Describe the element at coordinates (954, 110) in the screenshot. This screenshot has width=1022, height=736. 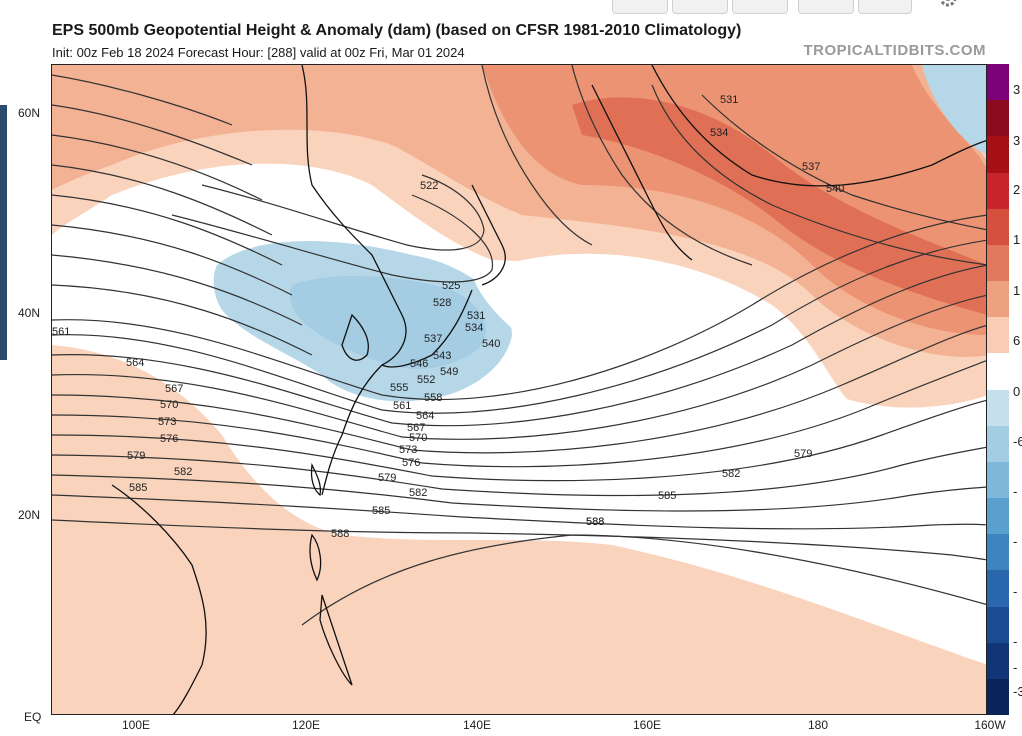
I see `anomaly-shade-arctic-negative` at that location.